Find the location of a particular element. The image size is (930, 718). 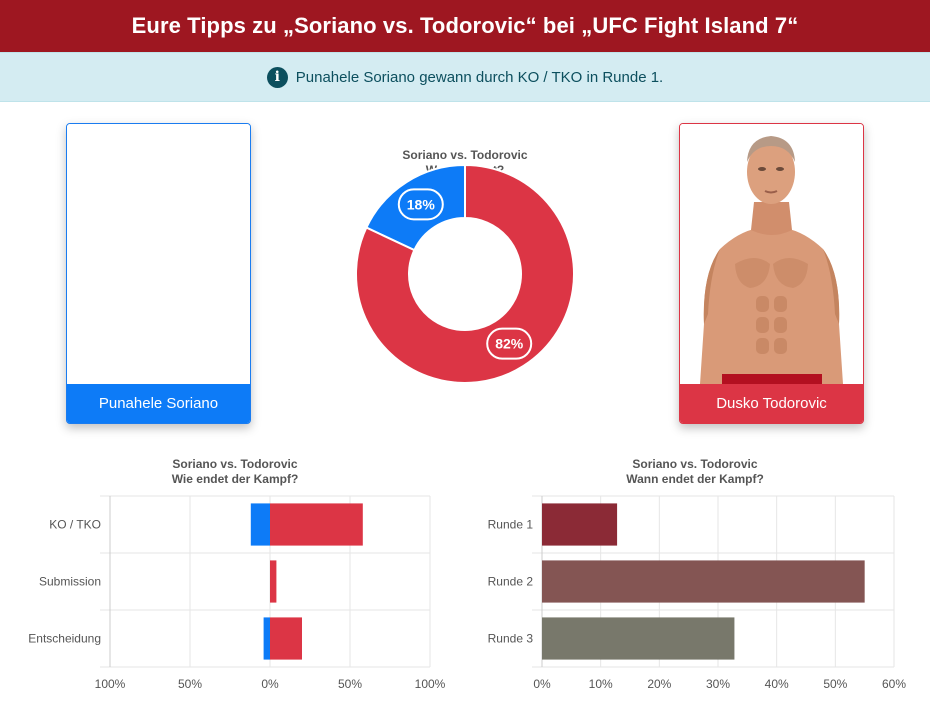

method-title-line-2: Wie endet der Kampf? is located at coordinates (235, 479).